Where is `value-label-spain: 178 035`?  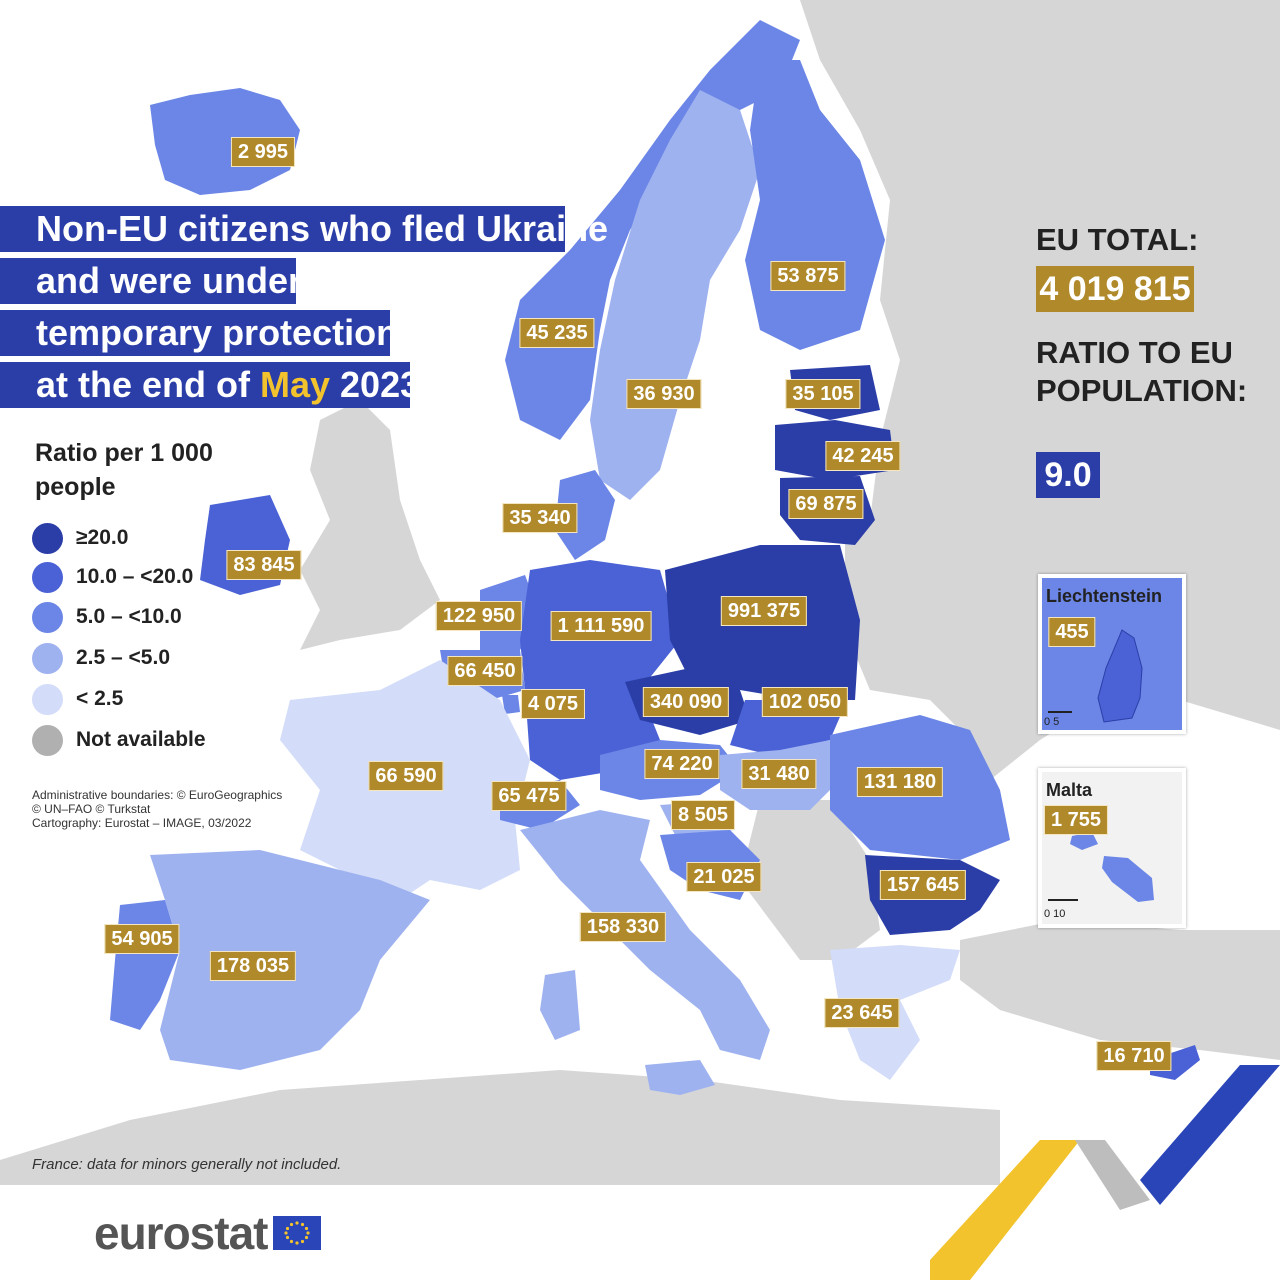
value-label-spain: 178 035 is located at coordinates (253, 966).